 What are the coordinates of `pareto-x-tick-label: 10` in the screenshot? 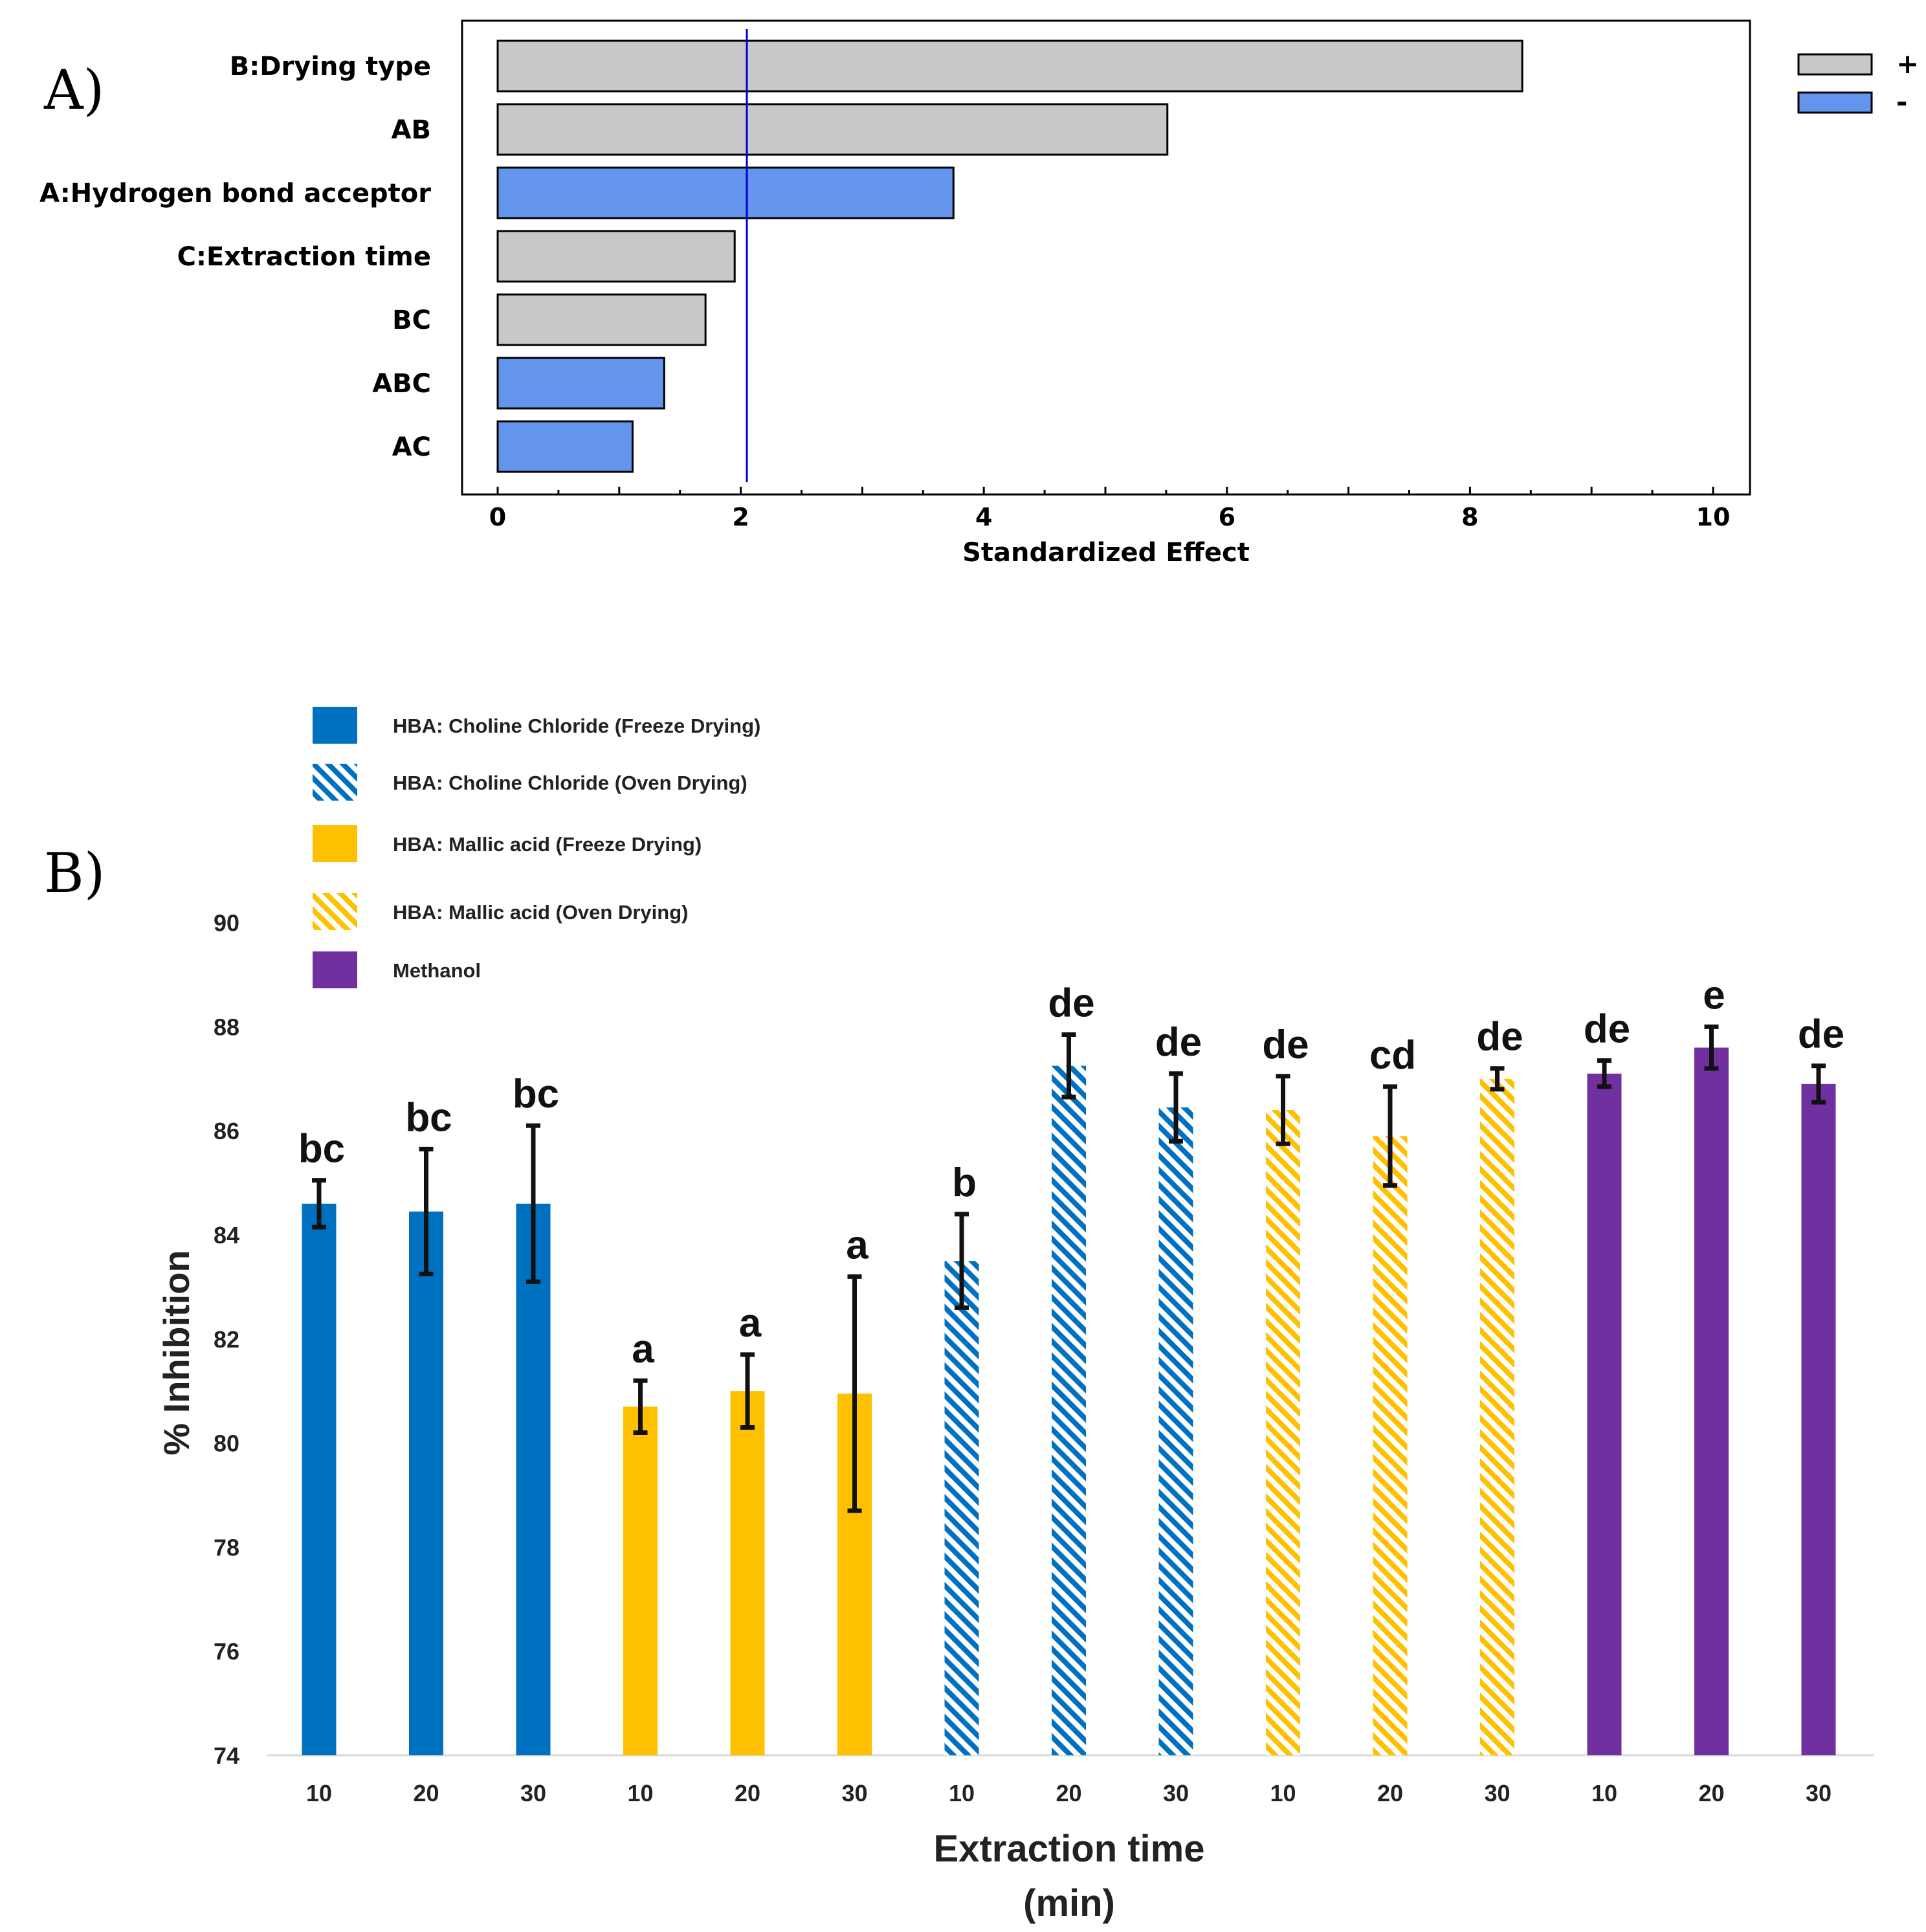 It's located at (1714, 517).